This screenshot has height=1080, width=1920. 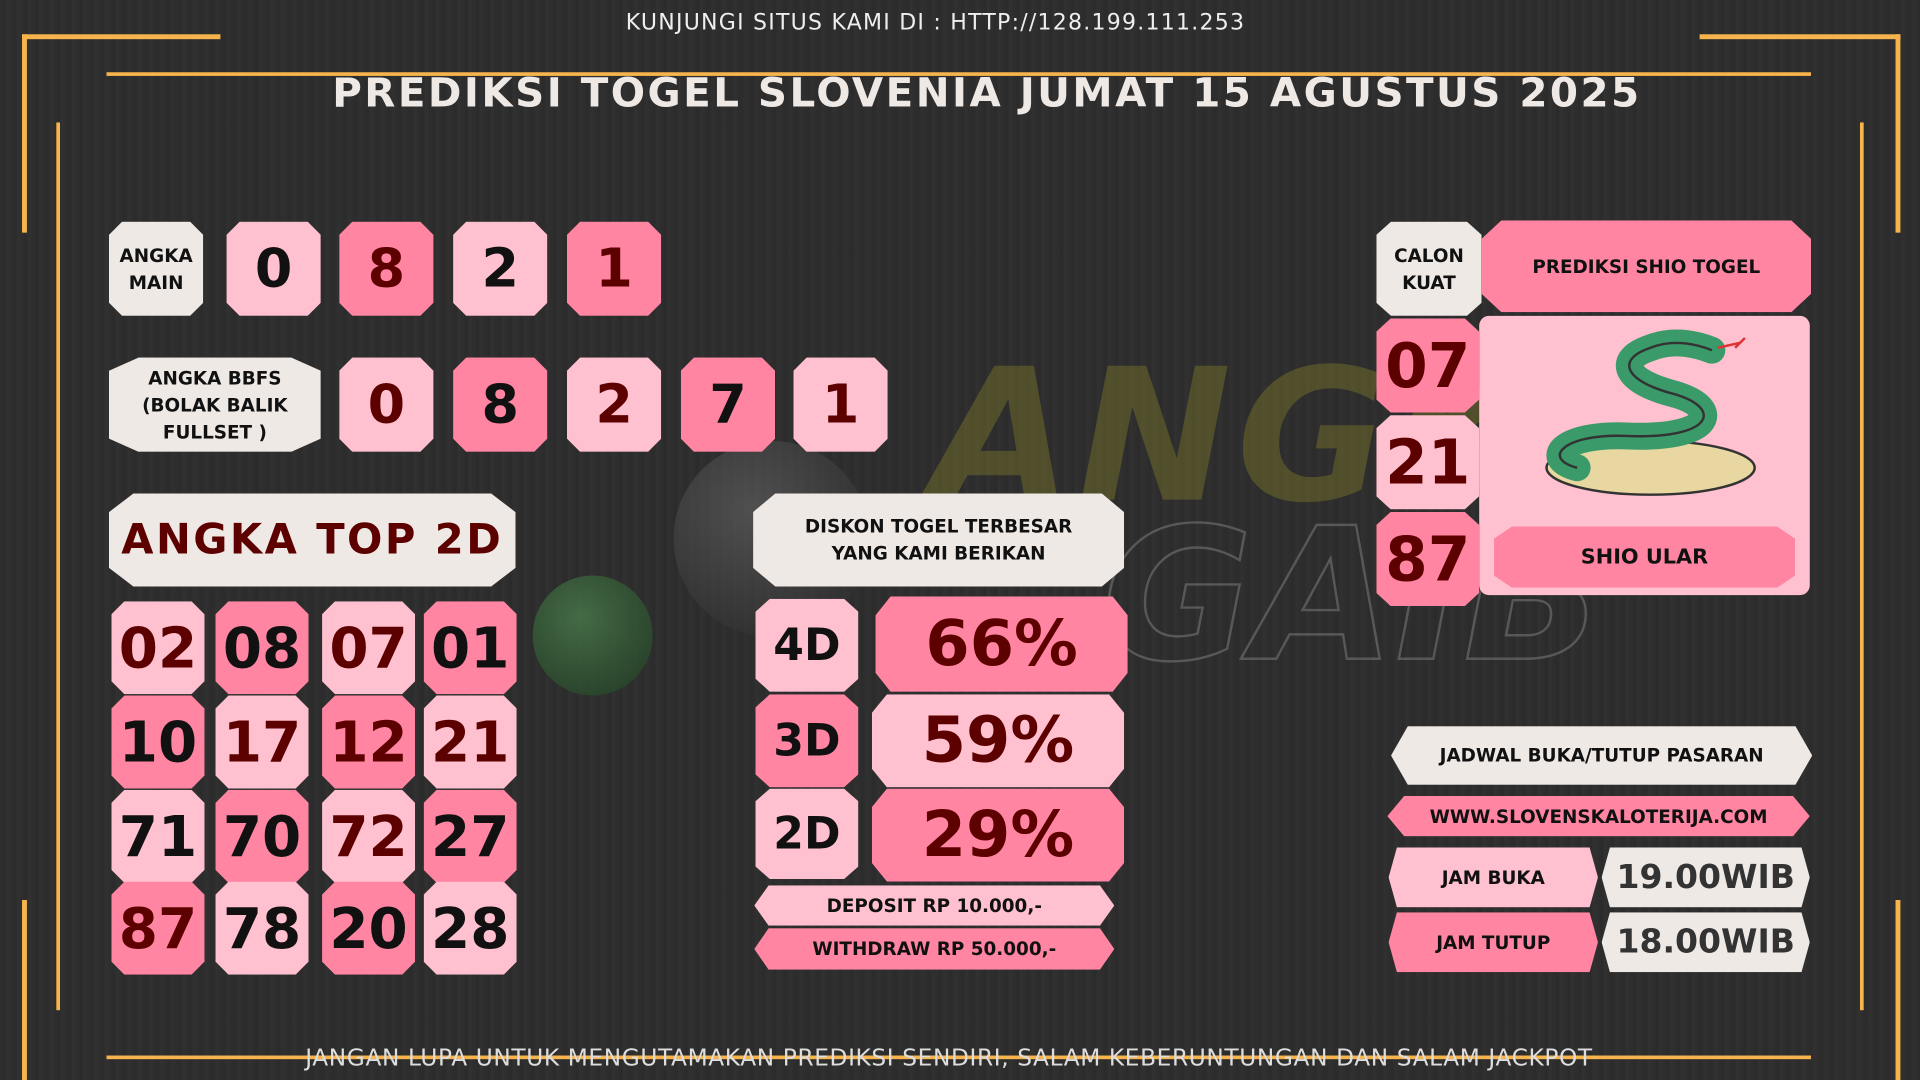 What do you see at coordinates (1644, 557) in the screenshot?
I see `shio-name: SHIO ULAR` at bounding box center [1644, 557].